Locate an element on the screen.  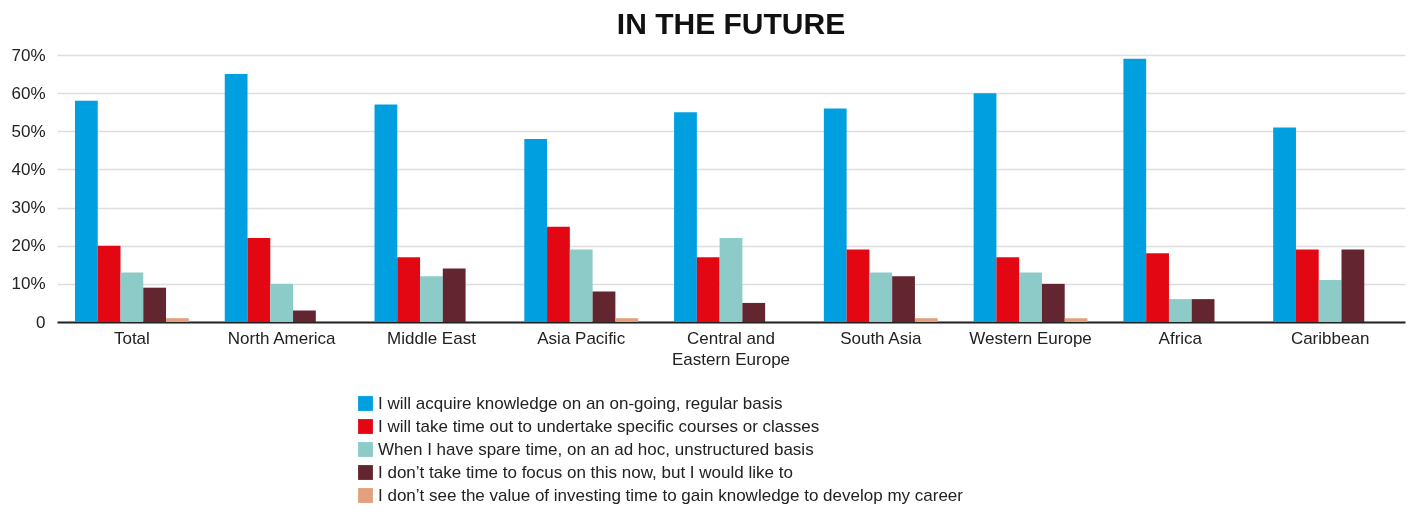
y-tick-label: 0 is located at coordinates (41, 322).